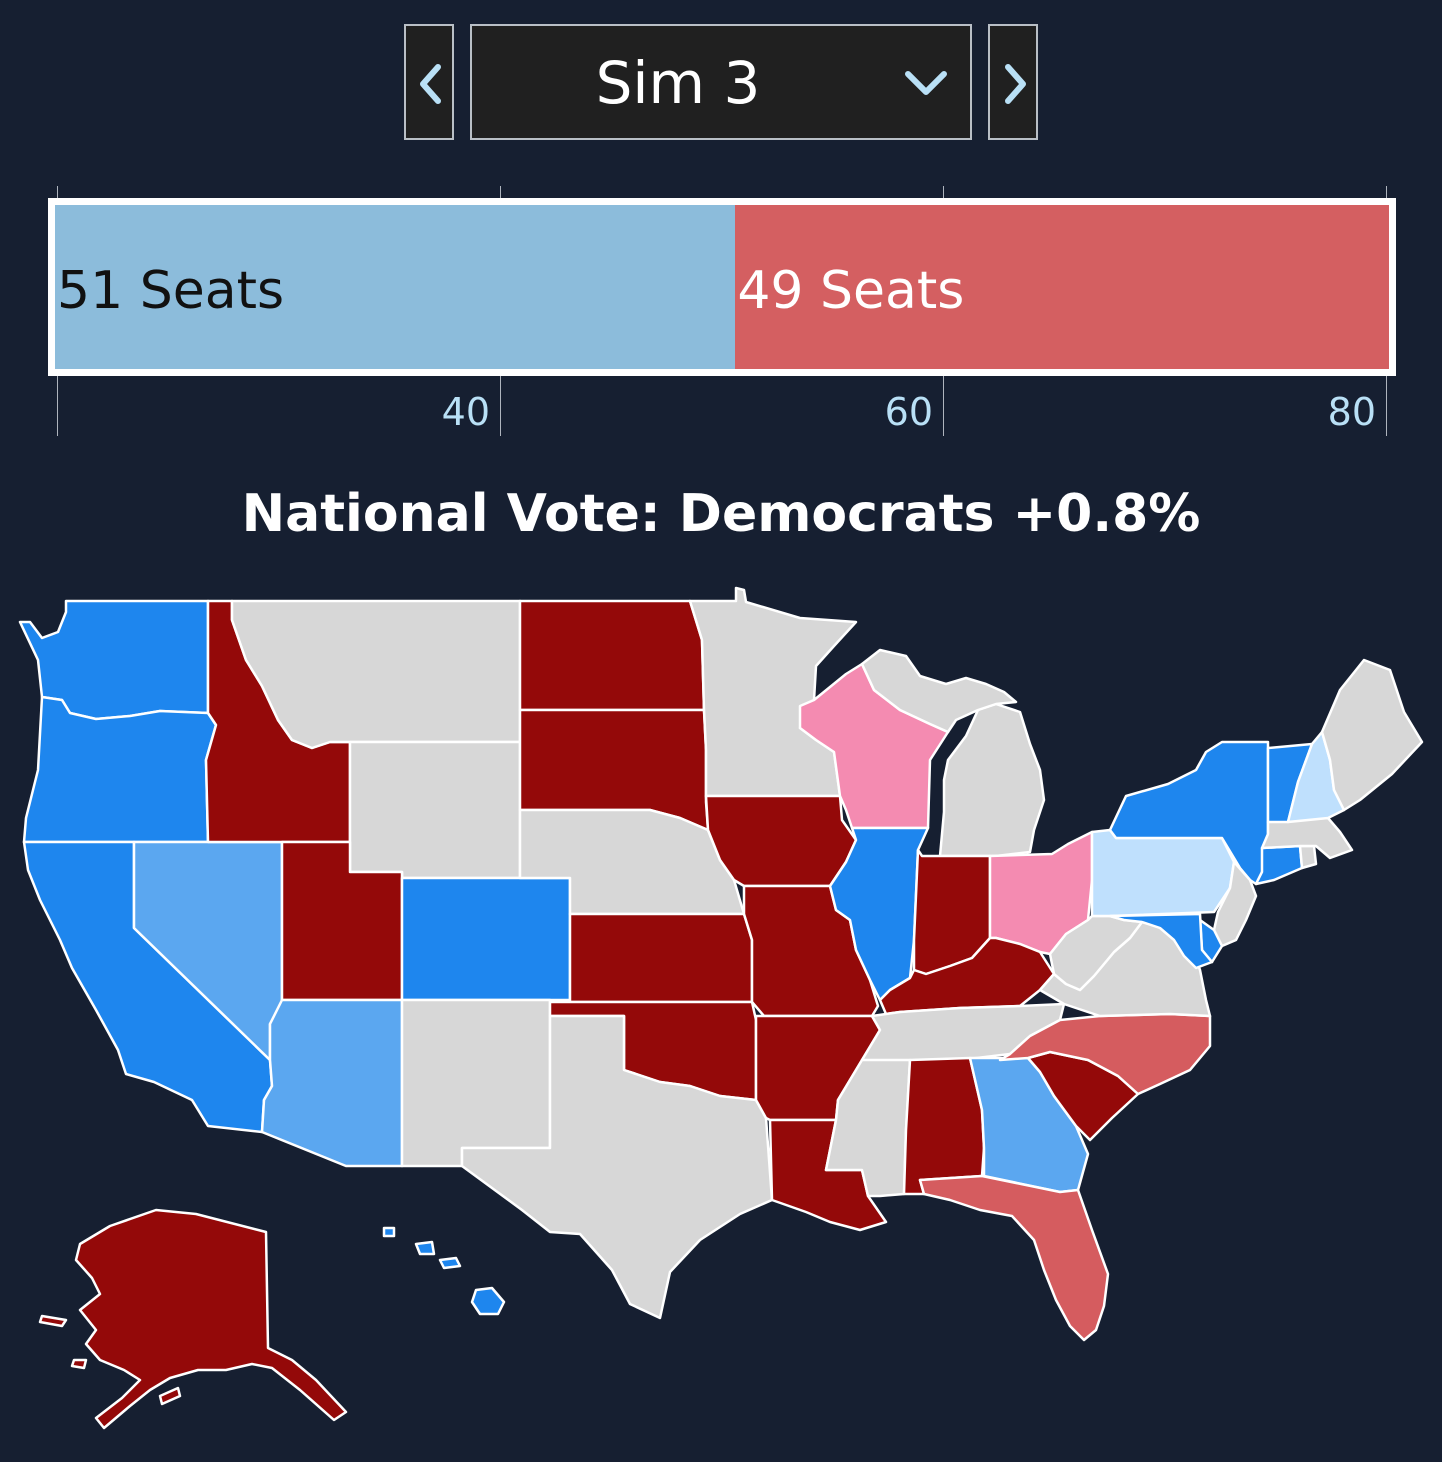 This screenshot has height=1462, width=1442. Describe the element at coordinates (1279, 865) in the screenshot. I see `state-ct` at that location.